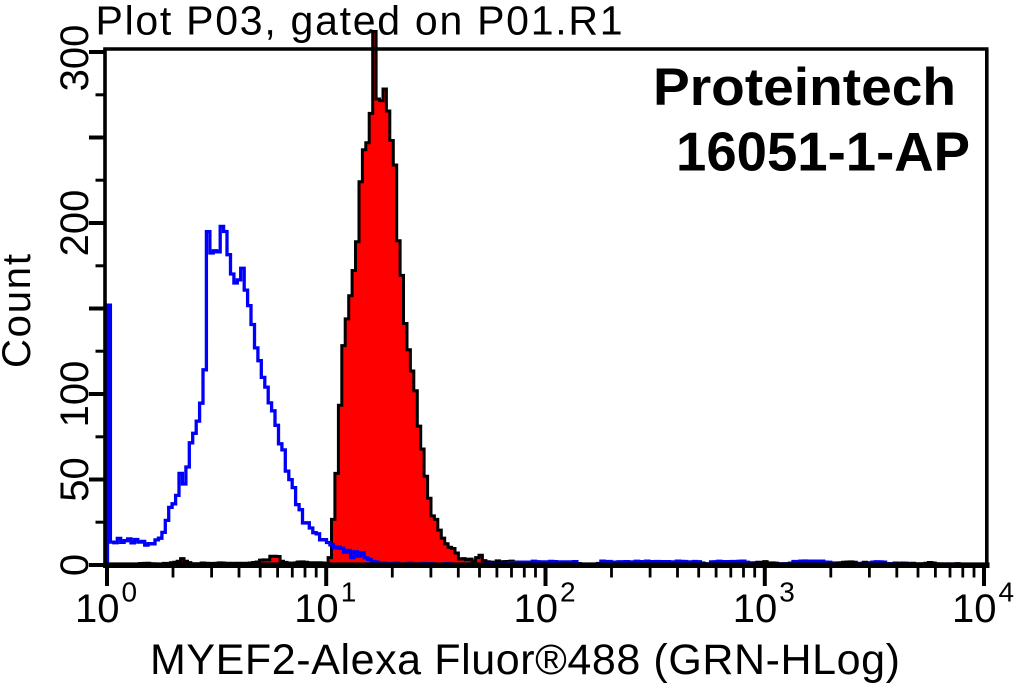 Image resolution: width=1015 pixels, height=684 pixels. Describe the element at coordinates (823, 152) in the screenshot. I see `svg-text: 16051-1-AP` at that location.